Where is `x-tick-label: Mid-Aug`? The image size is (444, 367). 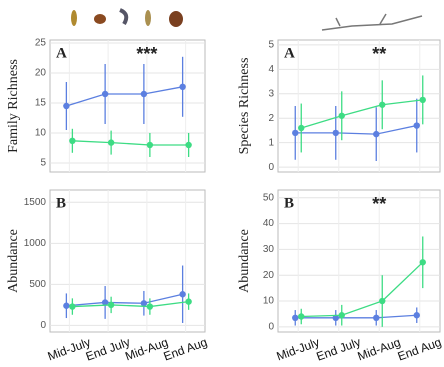
x-tick-label: Mid-Aug is located at coordinates (379, 349).